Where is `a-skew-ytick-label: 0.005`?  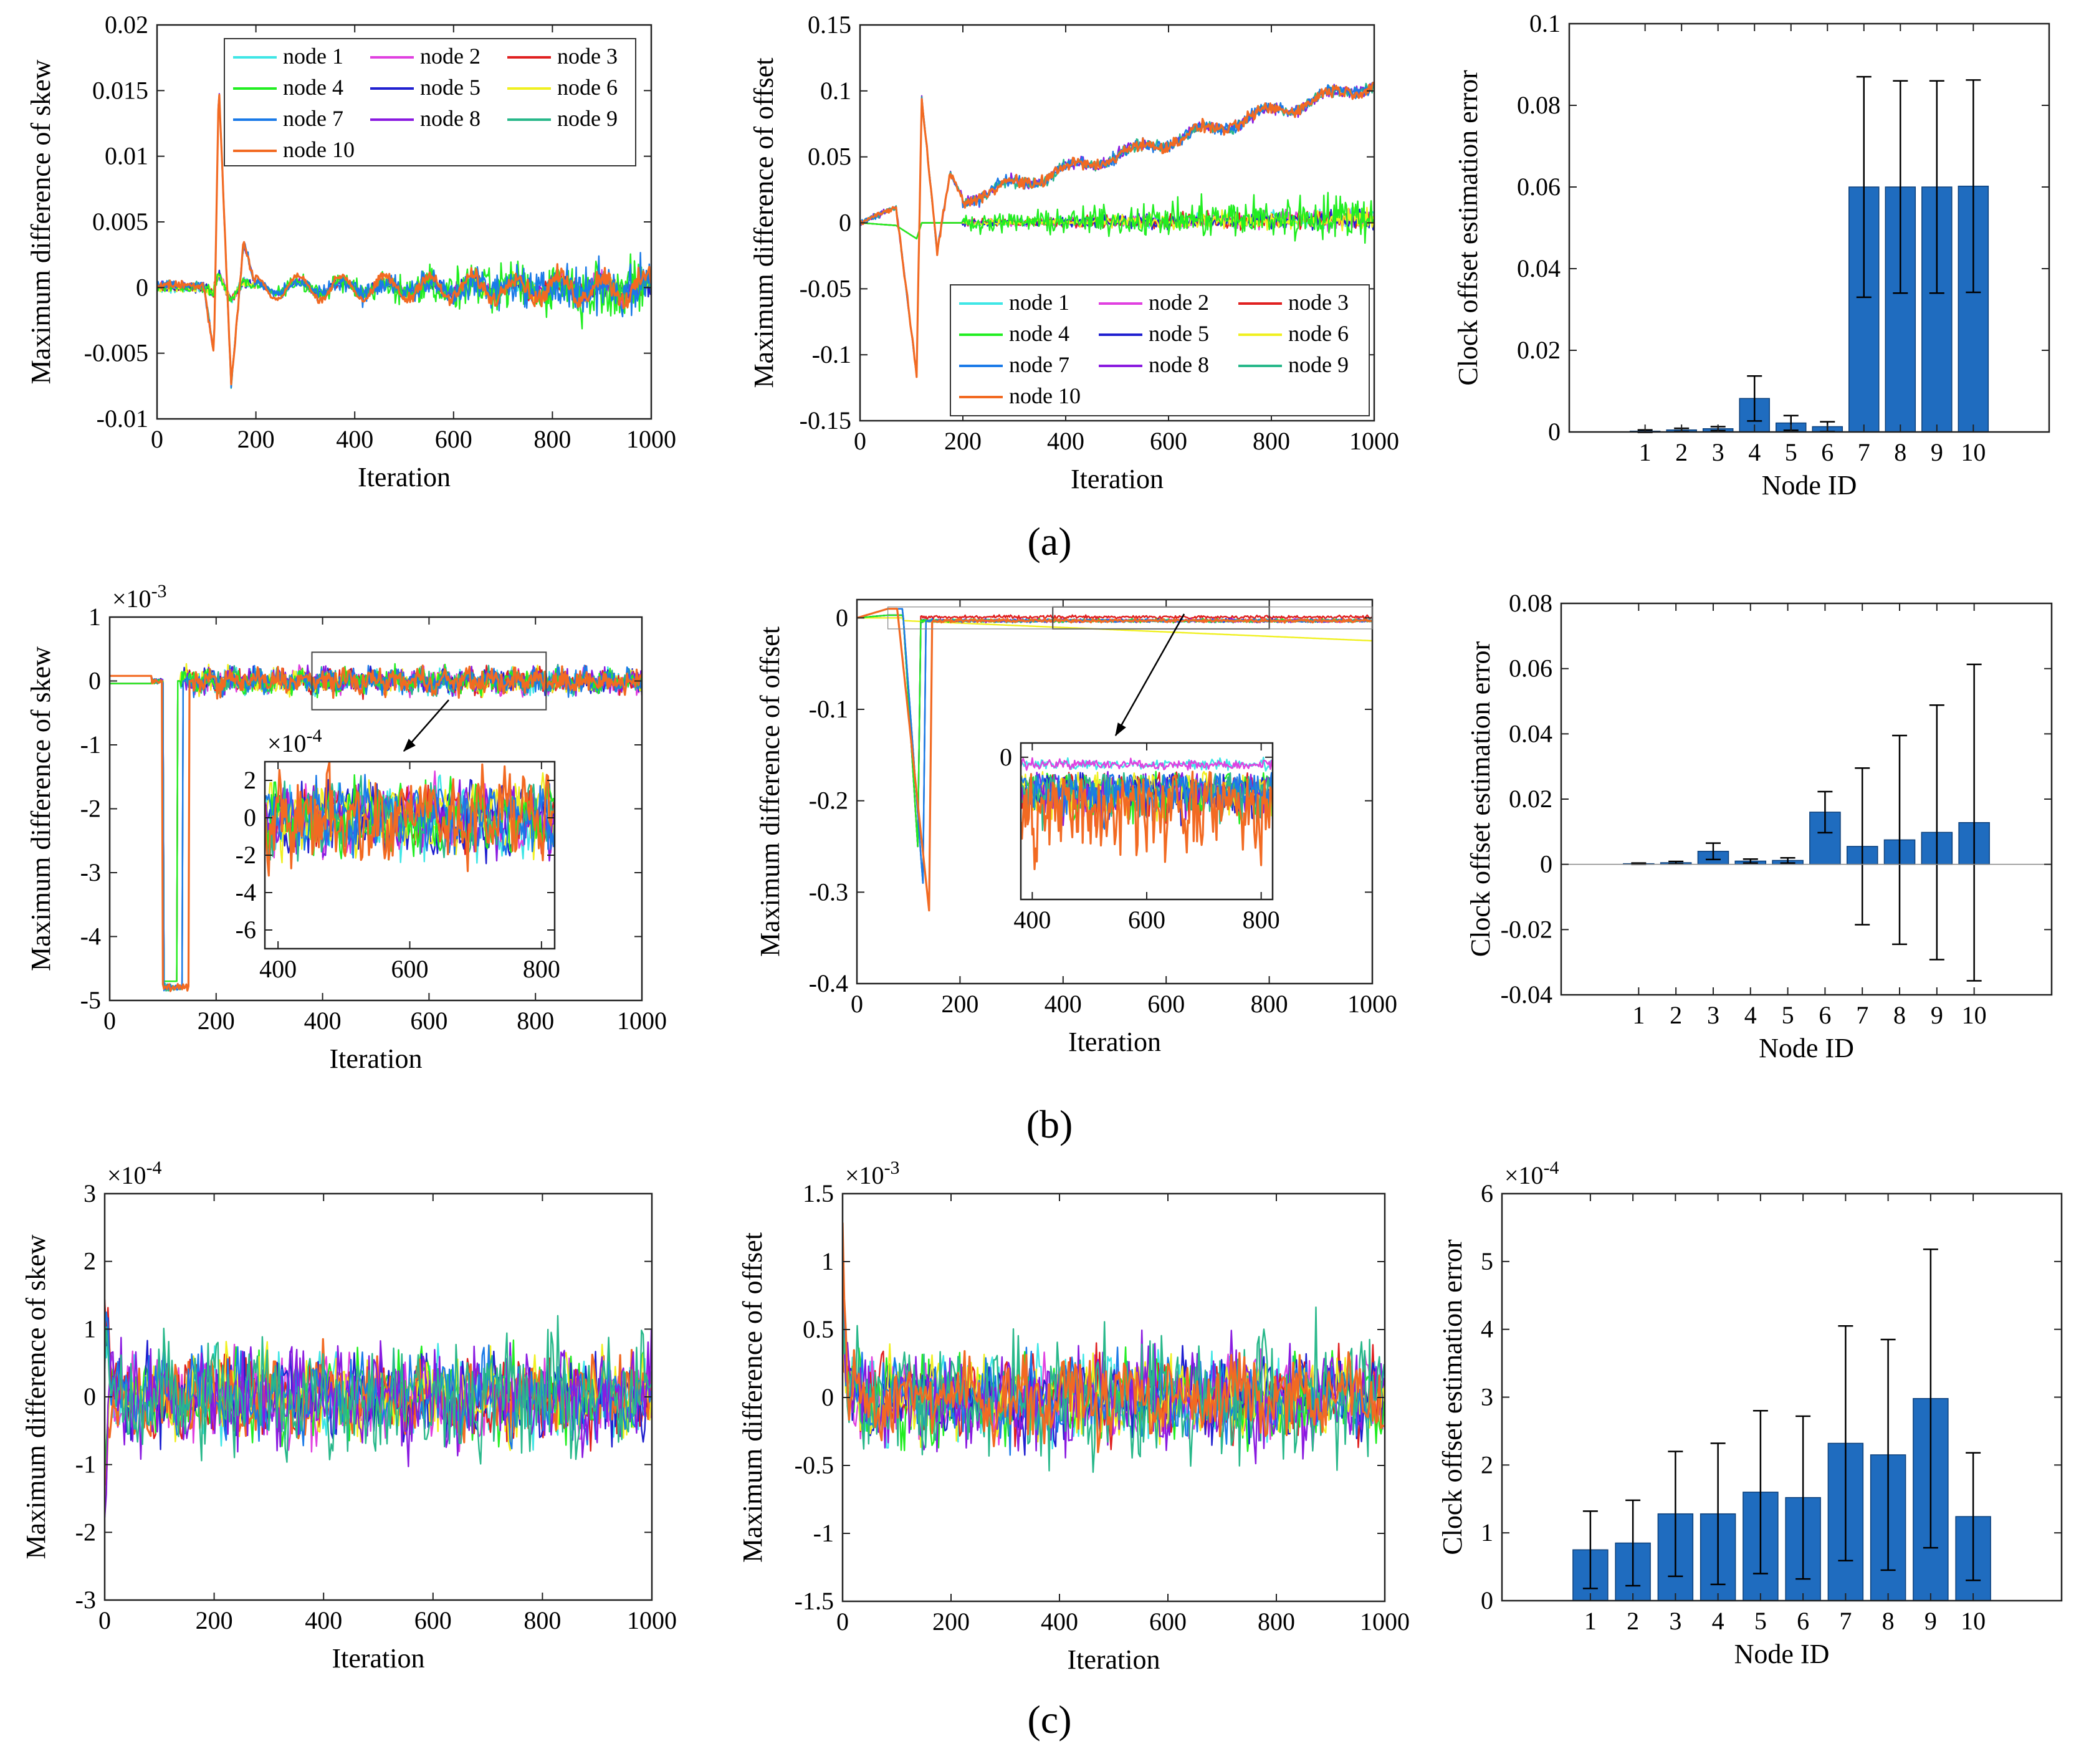 a-skew-ytick-label: 0.005 is located at coordinates (120, 222).